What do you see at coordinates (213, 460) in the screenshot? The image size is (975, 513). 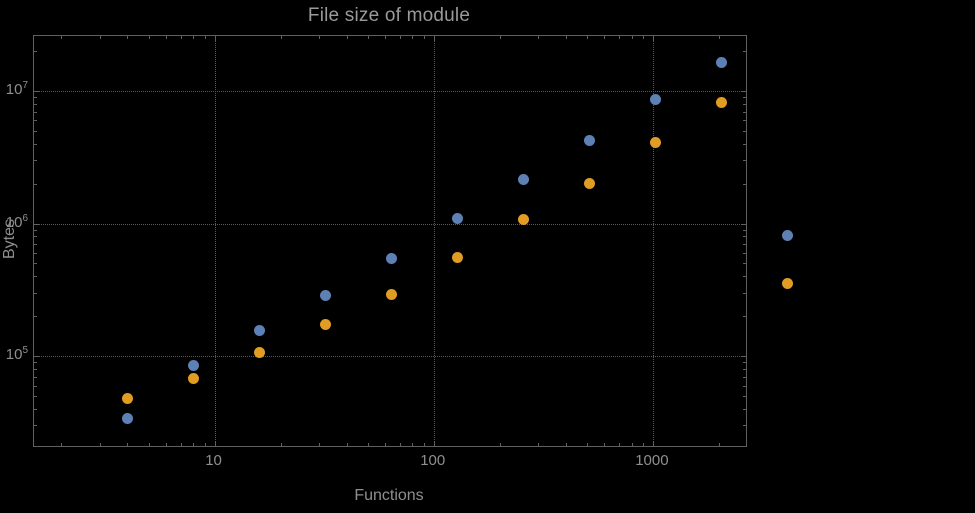 I see `x-tick-label: 10` at bounding box center [213, 460].